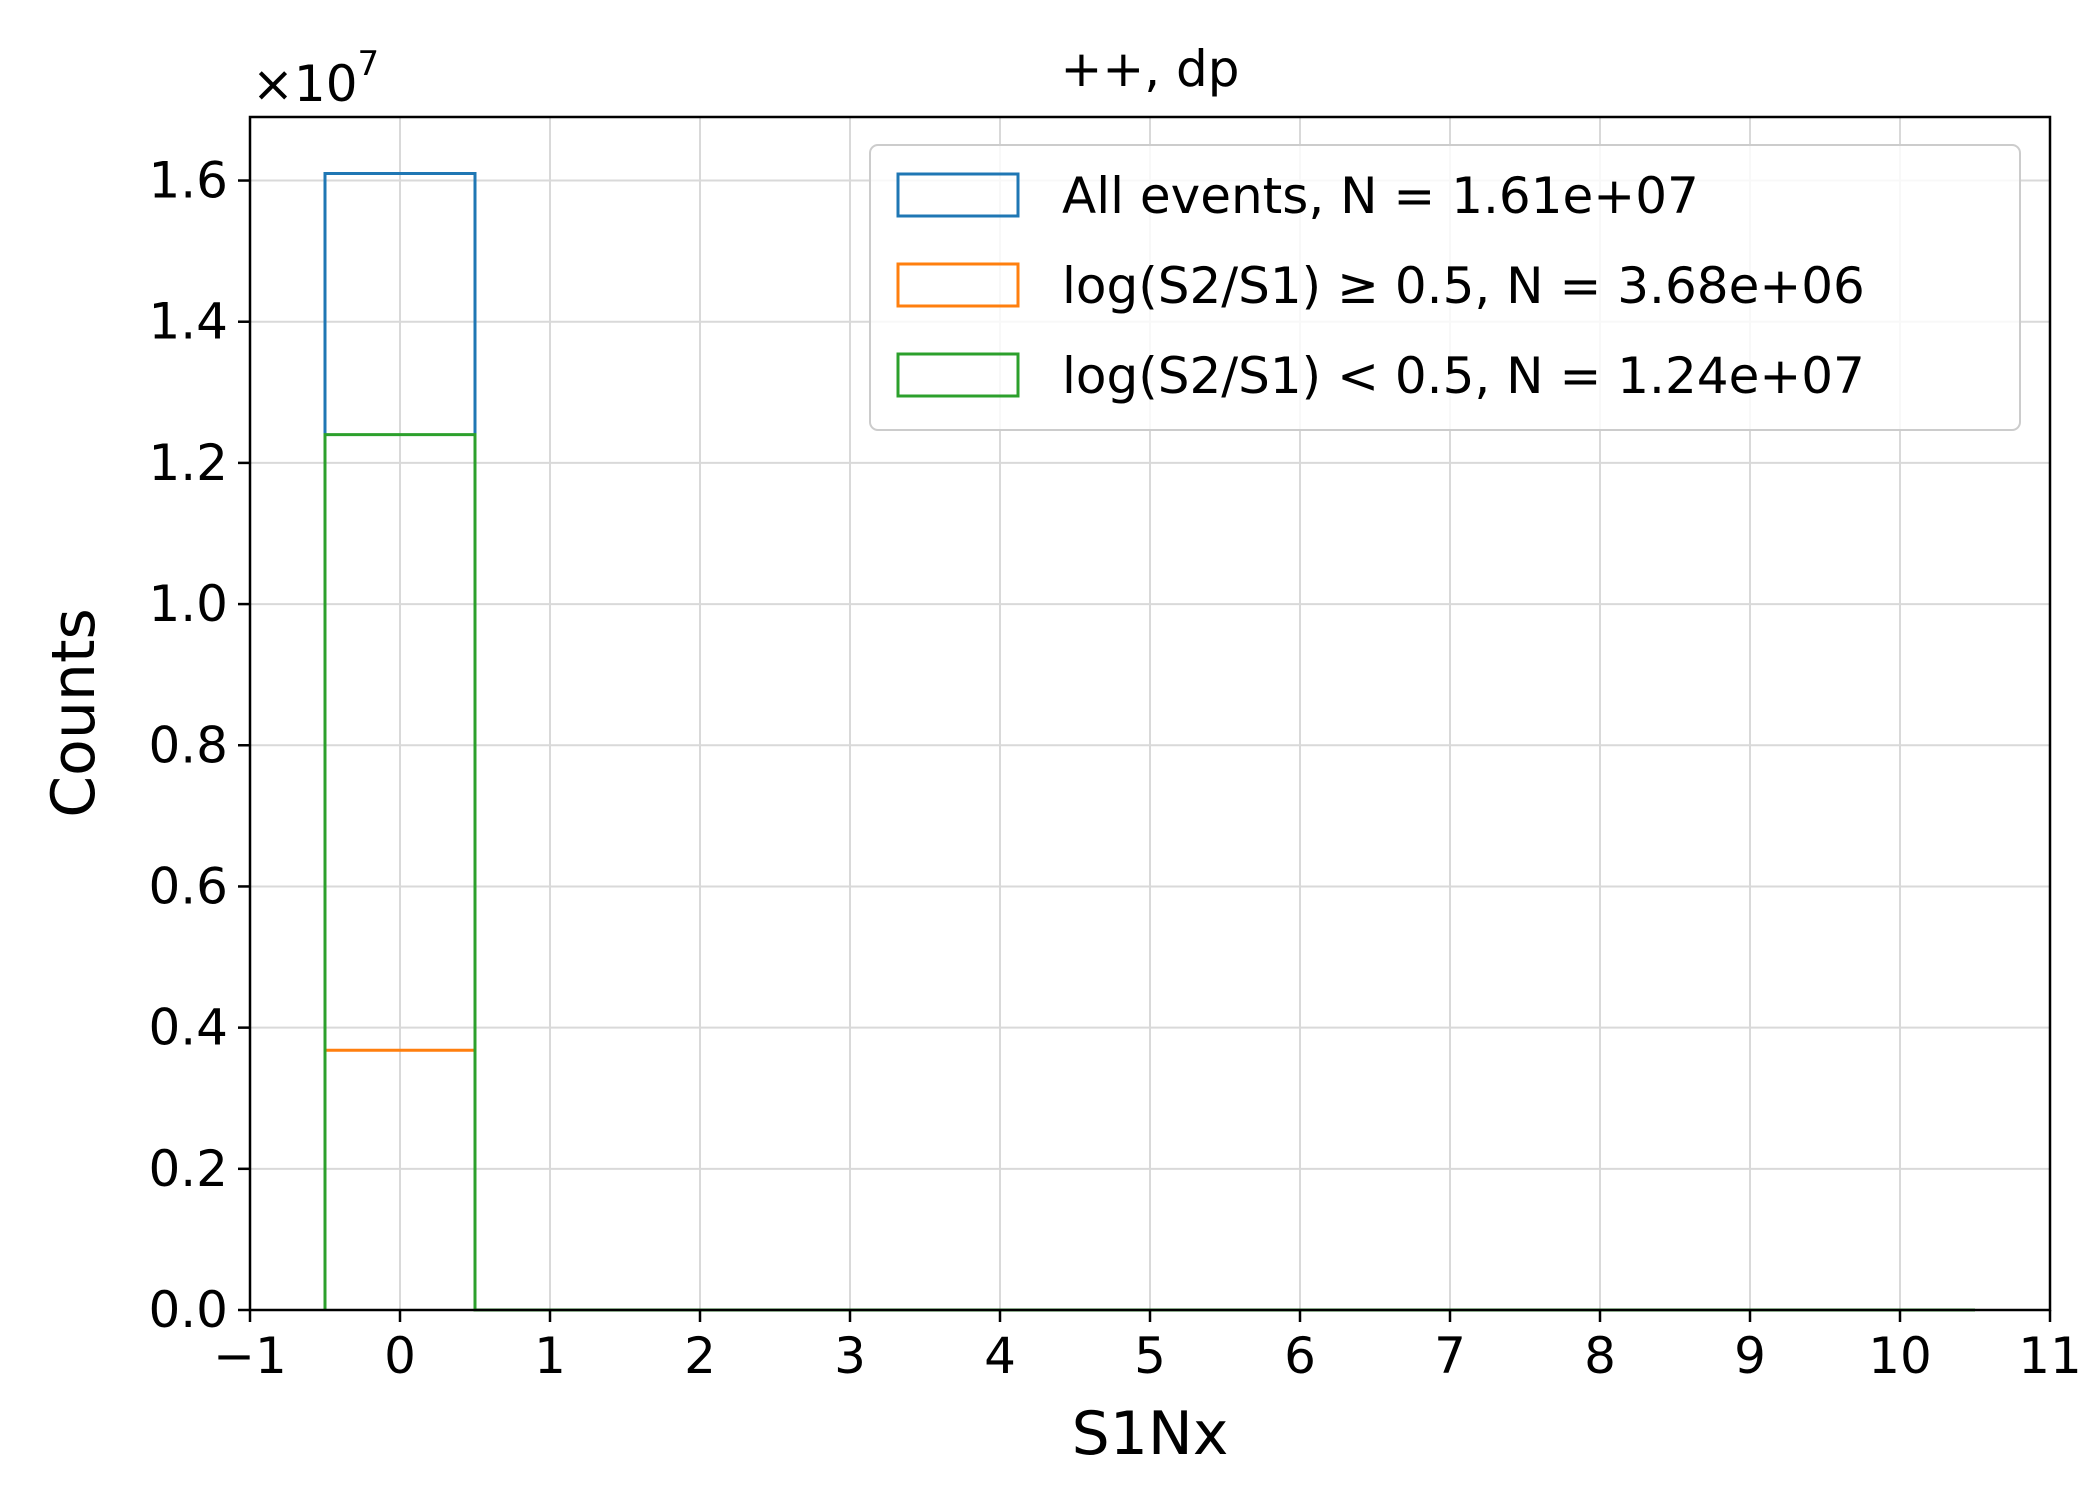 Image resolution: width=2100 pixels, height=1500 pixels. What do you see at coordinates (1463, 286) in the screenshot?
I see `legend-entry: log(S2/S1) ≥ 0.5, N = 3.68e+06` at bounding box center [1463, 286].